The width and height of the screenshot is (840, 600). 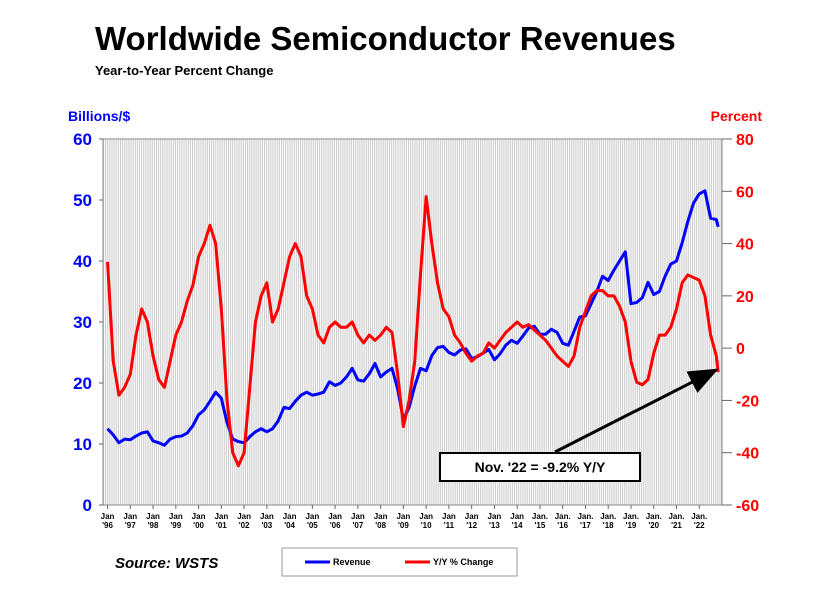 What do you see at coordinates (82, 322) in the screenshot?
I see `y-tick-label: 30` at bounding box center [82, 322].